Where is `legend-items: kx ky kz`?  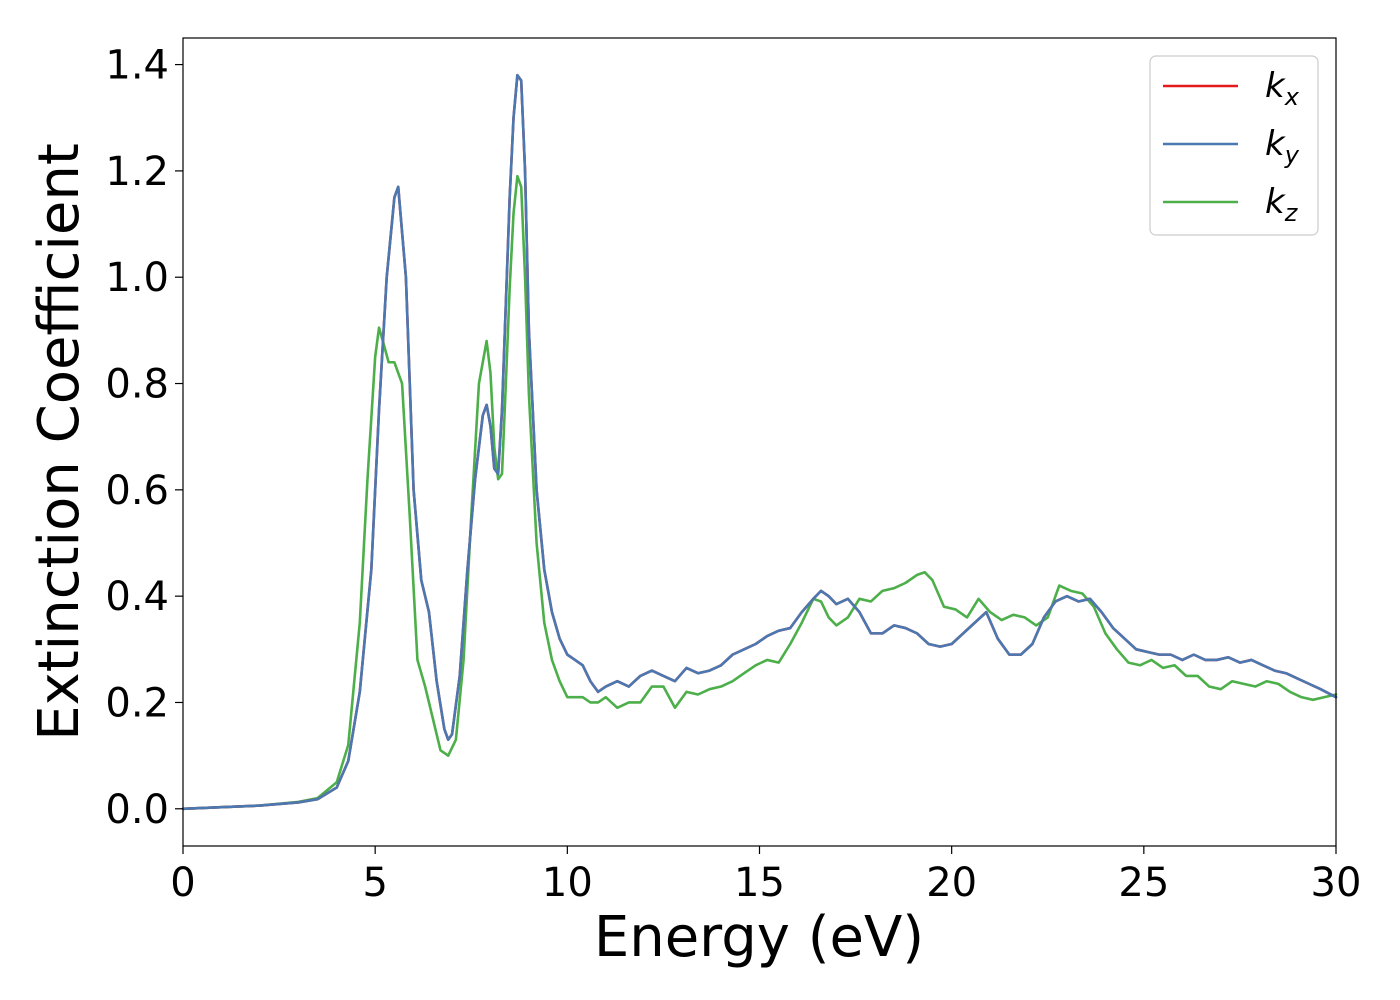 legend-items: kx ky kz is located at coordinates (1231, 146).